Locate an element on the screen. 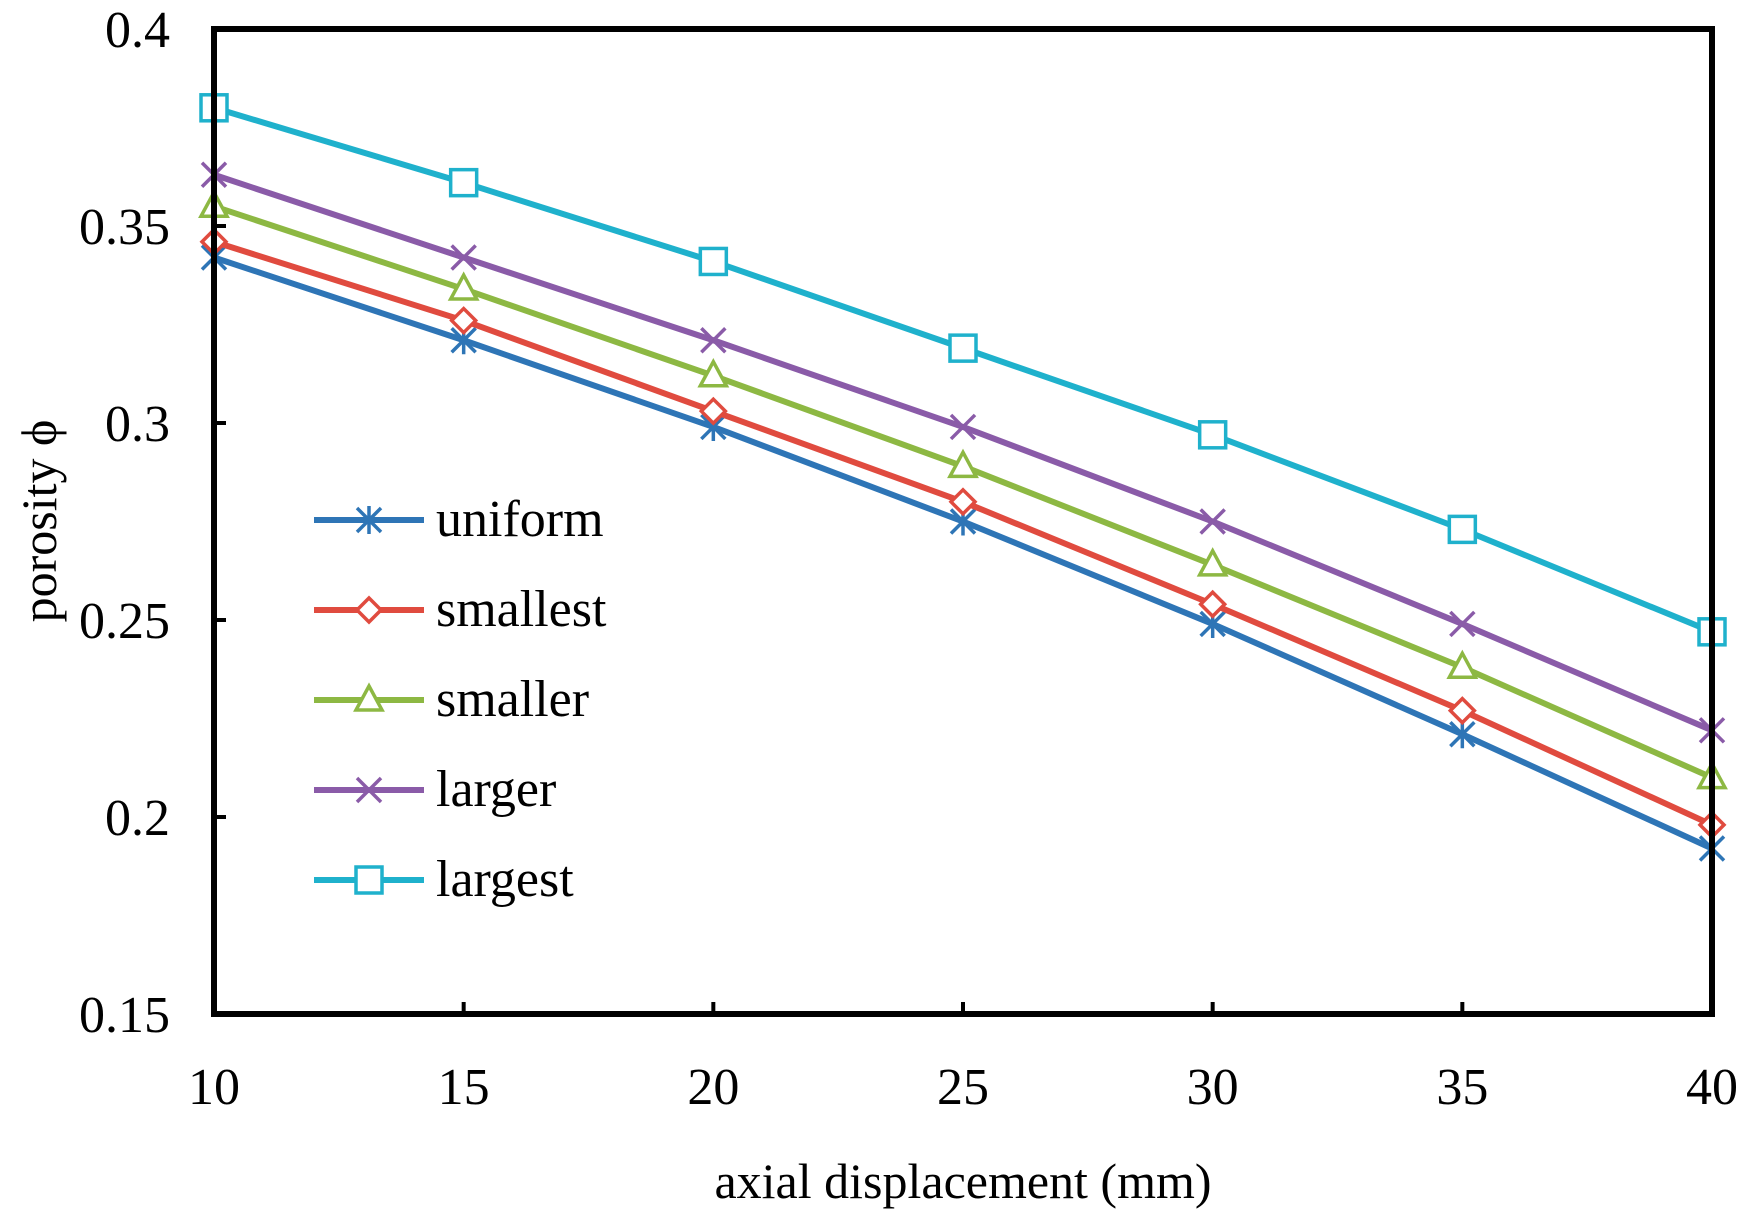  x-tick-label: 30 is located at coordinates (1213, 1087).